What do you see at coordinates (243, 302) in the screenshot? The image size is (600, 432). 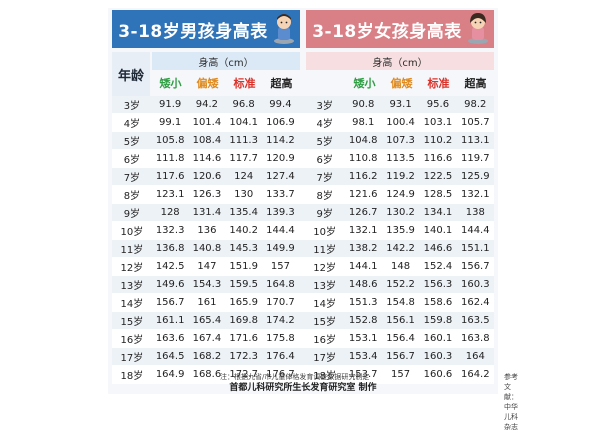 I see `boy-height-cell: 165.9` at bounding box center [243, 302].